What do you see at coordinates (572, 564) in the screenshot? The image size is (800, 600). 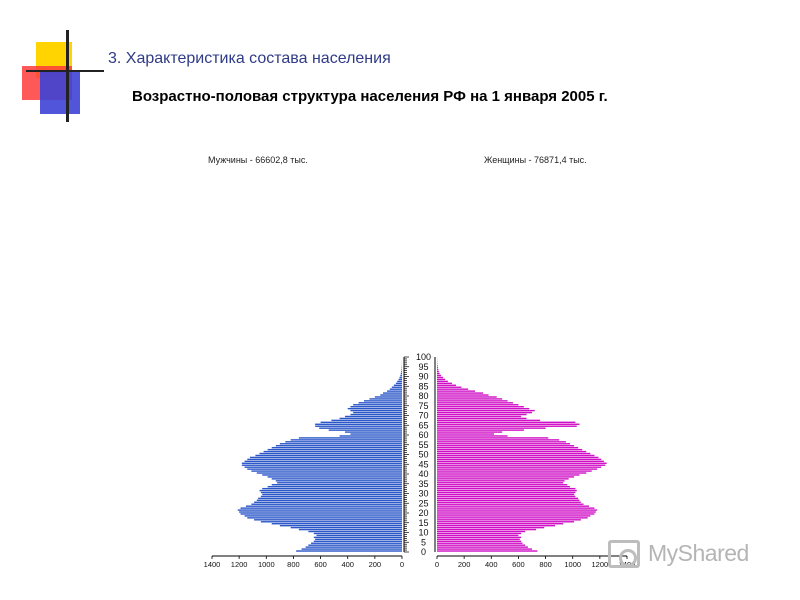 I see `female-x-tick-label: 1000` at bounding box center [572, 564].